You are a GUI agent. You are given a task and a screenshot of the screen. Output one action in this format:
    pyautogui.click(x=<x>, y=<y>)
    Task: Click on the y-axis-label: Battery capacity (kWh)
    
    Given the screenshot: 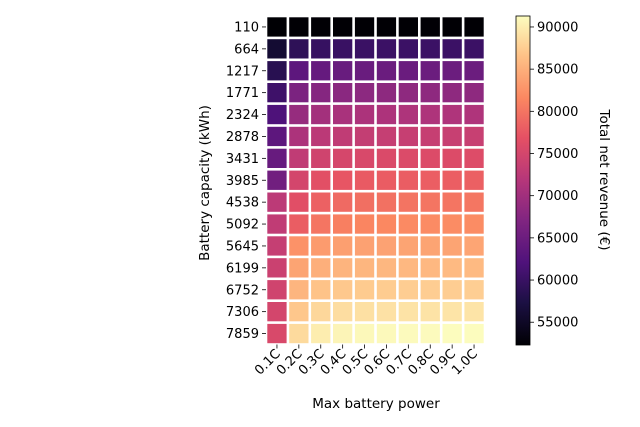 What is the action you would take?
    pyautogui.click(x=205, y=183)
    